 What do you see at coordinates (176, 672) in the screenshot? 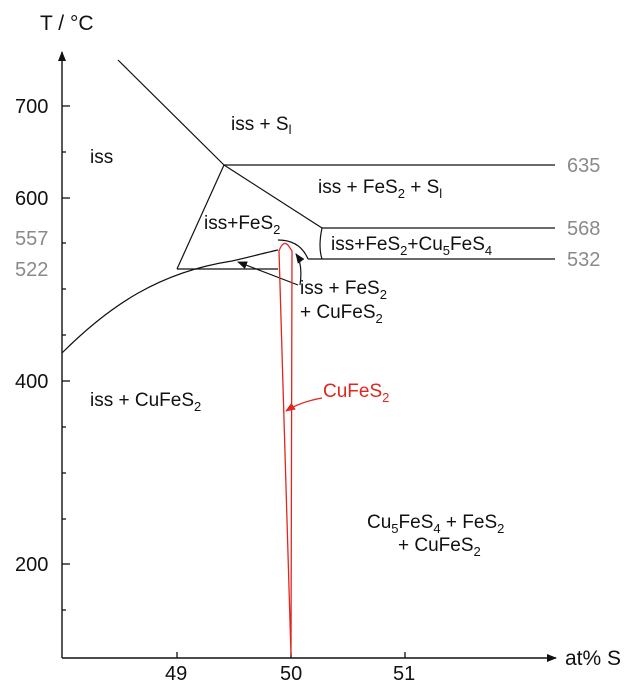
I see `x-tick-49: 49` at bounding box center [176, 672].